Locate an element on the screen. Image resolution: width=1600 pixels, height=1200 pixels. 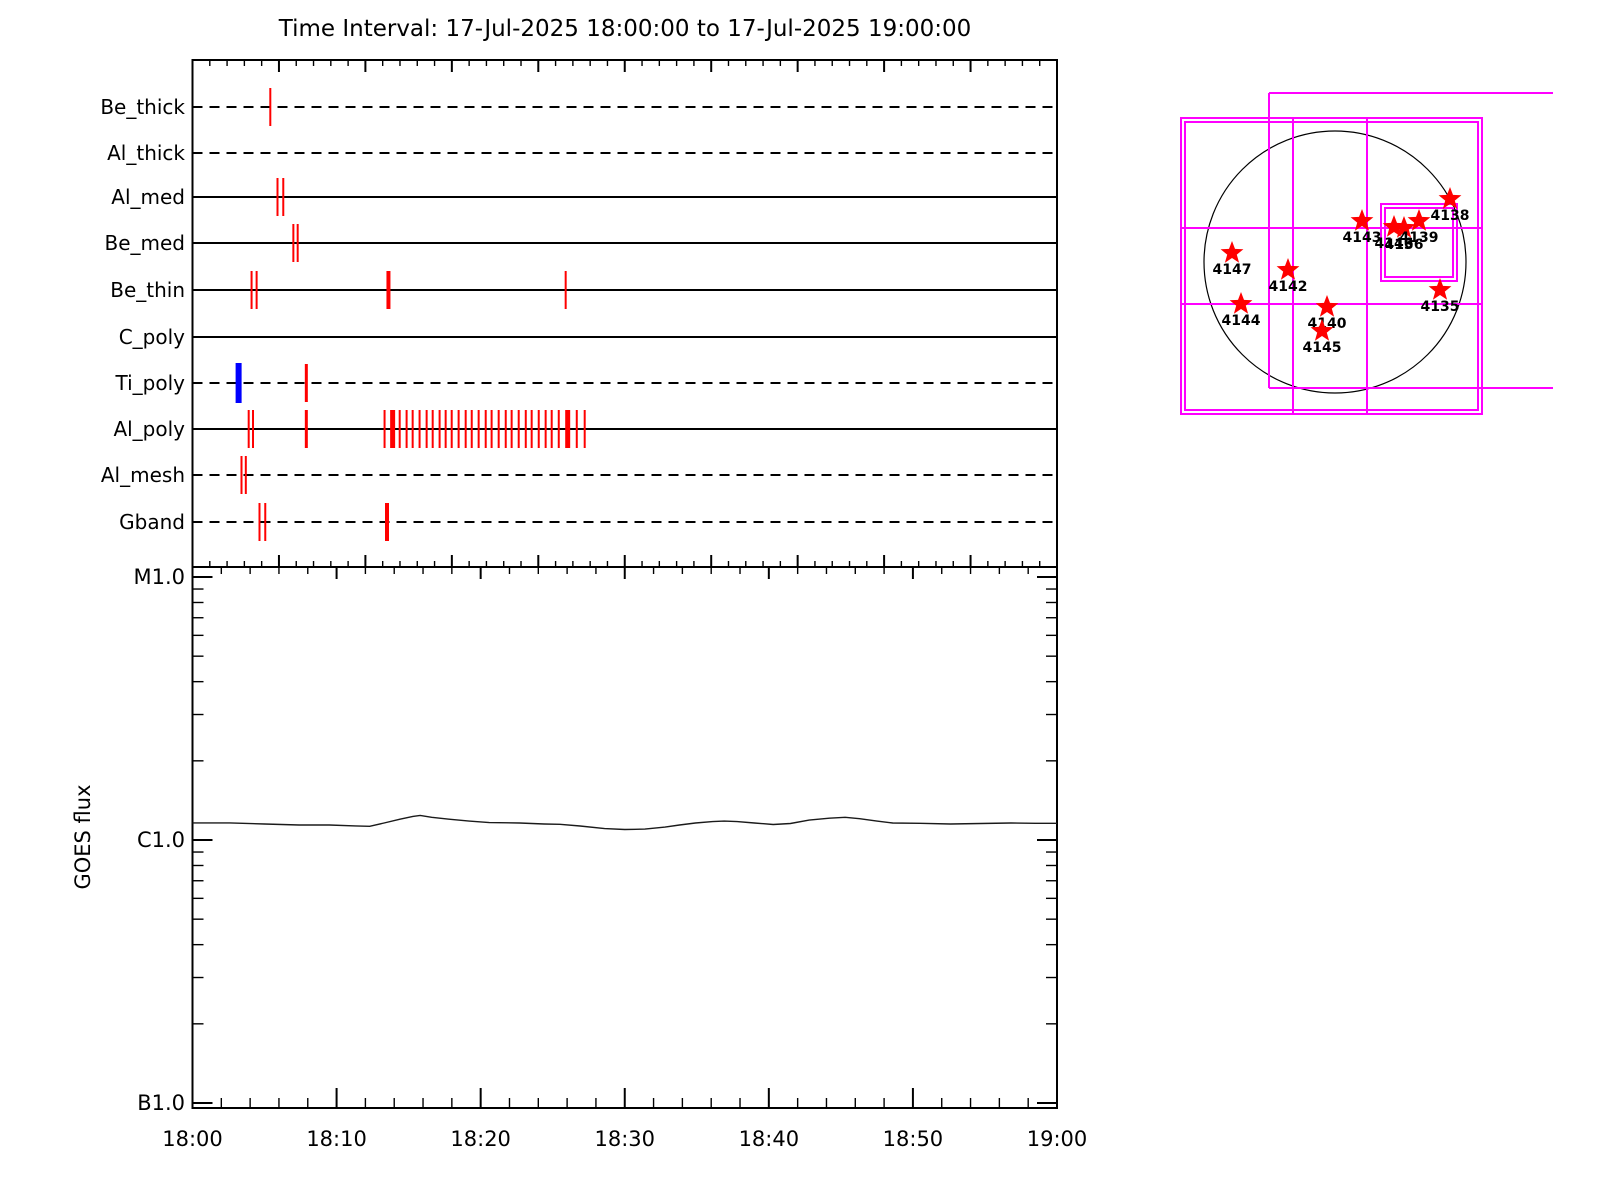
active-region-label-4146: 4146 is located at coordinates (1394, 244).